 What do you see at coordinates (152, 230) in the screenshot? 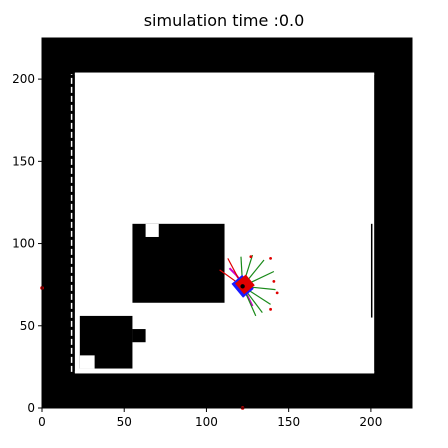
I see `center-block-notch` at bounding box center [152, 230].